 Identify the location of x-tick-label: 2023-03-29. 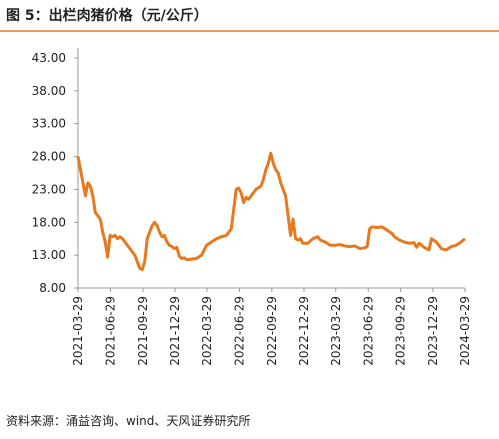
(336, 331).